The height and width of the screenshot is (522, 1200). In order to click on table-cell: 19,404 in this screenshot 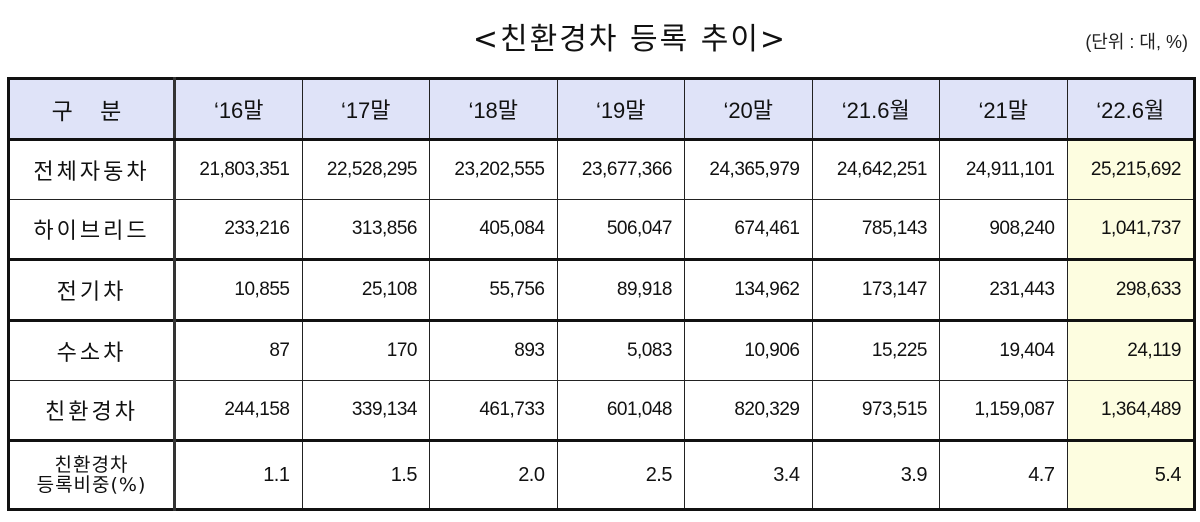, I will do `click(1003, 350)`.